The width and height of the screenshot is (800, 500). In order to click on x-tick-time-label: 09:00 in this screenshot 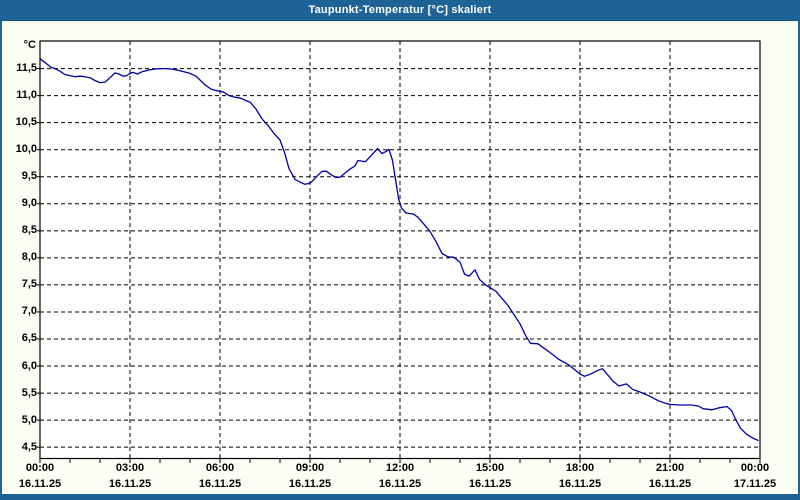, I will do `click(310, 468)`.